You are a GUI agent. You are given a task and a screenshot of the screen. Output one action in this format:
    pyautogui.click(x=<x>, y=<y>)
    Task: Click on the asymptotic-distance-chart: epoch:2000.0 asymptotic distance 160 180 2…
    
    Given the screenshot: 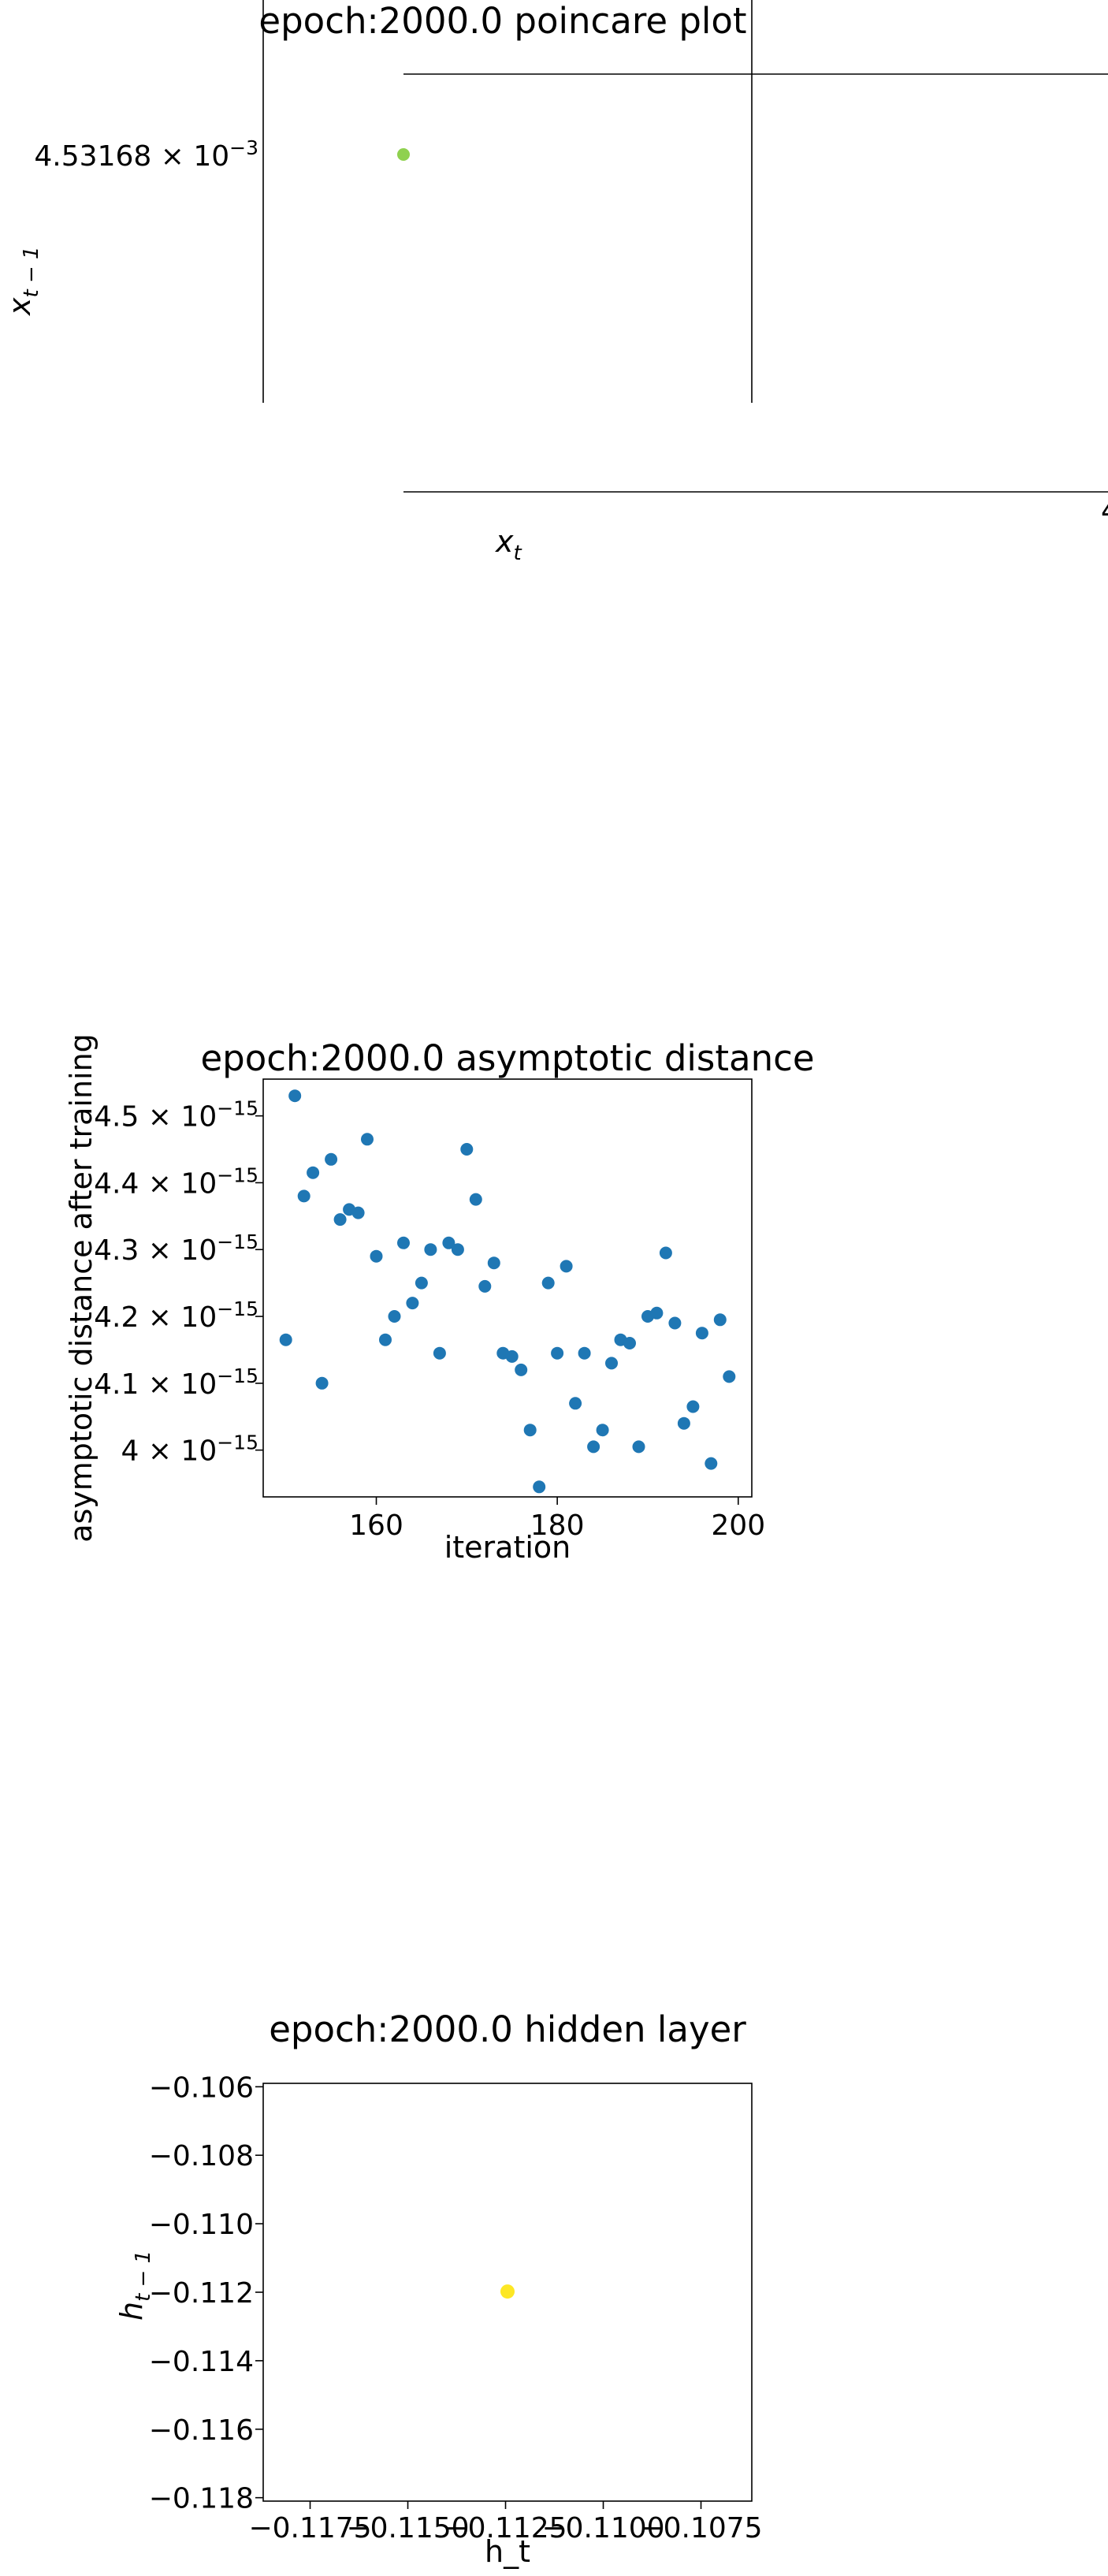 What is the action you would take?
    pyautogui.click(x=439, y=1299)
    